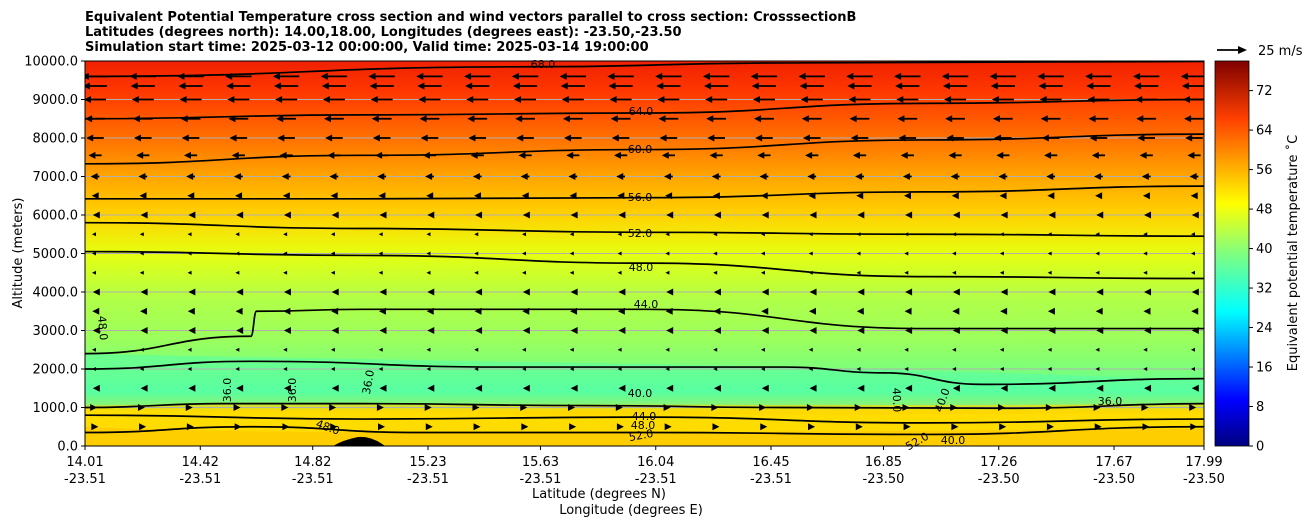  I want to click on colorbar-tick-label: 32, so click(1264, 289).